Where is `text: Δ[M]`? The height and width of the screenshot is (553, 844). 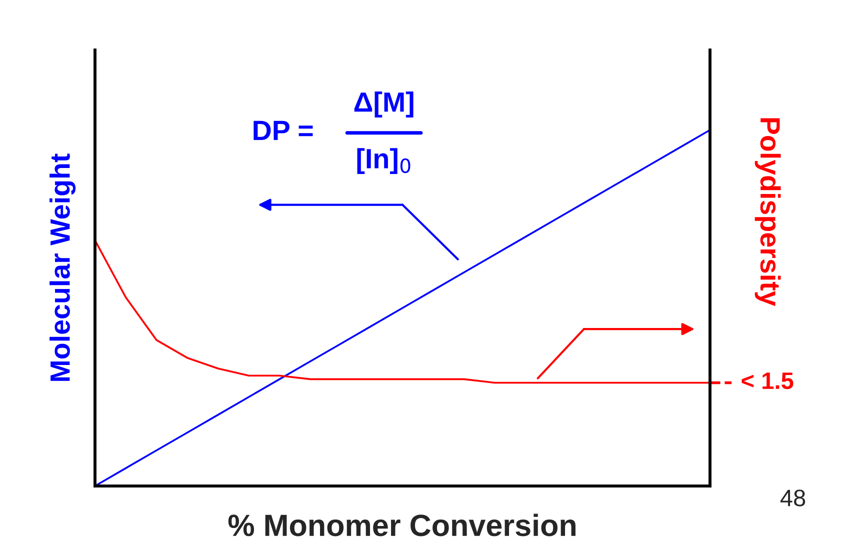 text: Δ[M] is located at coordinates (384, 105).